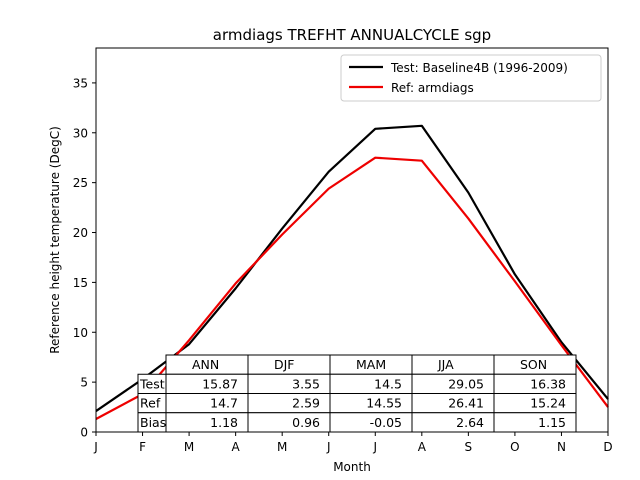 This screenshot has height=480, width=640. I want to click on x-tick-label: F, so click(142, 447).